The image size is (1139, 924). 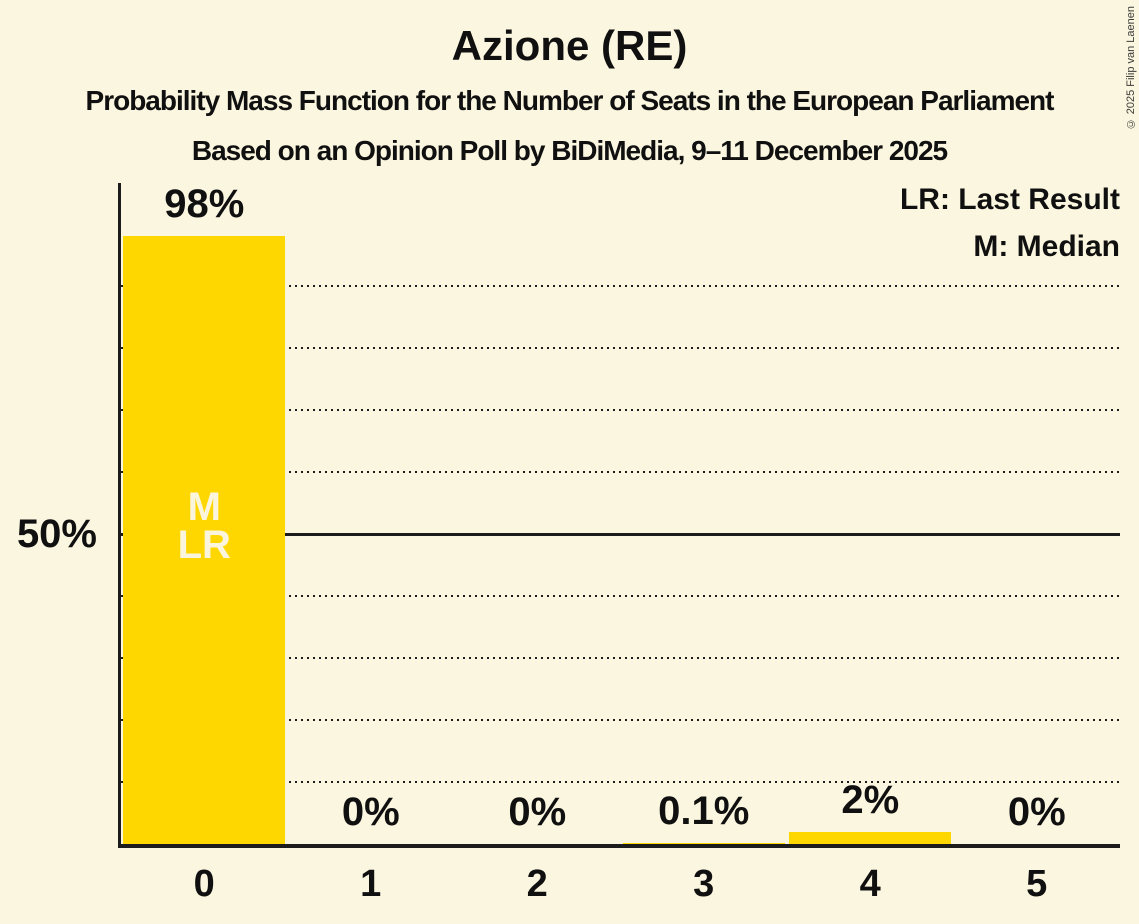 What do you see at coordinates (620, 348) in the screenshot?
I see `gridline-80pct` at bounding box center [620, 348].